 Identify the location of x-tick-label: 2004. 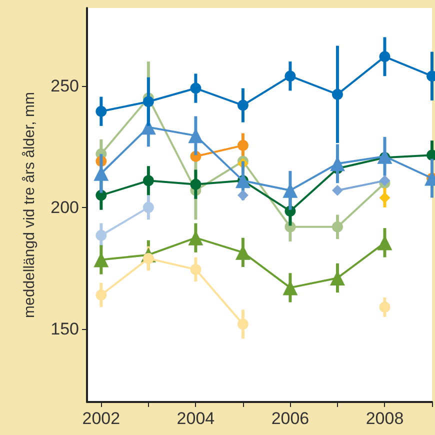
(195, 418).